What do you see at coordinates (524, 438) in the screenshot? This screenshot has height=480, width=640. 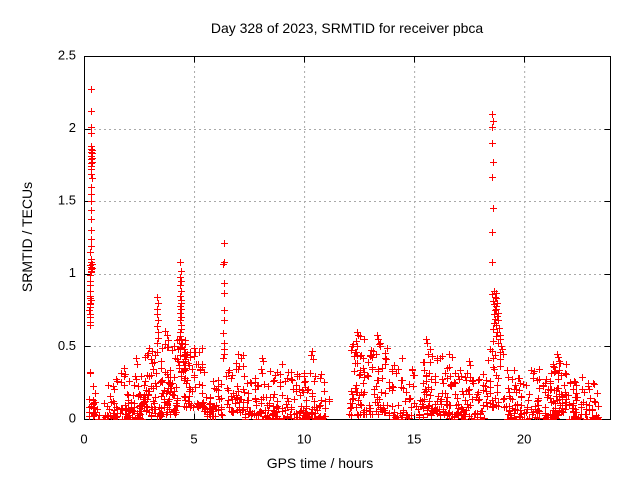 I see `x-tick-label: 20` at bounding box center [524, 438].